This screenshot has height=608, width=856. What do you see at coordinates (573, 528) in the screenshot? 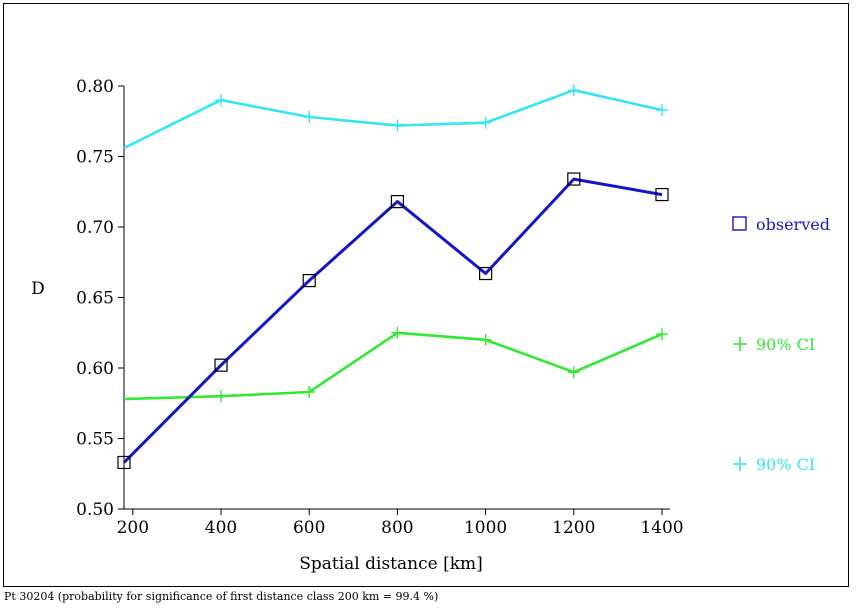
I see `x-tick-label: 1200` at bounding box center [573, 528].